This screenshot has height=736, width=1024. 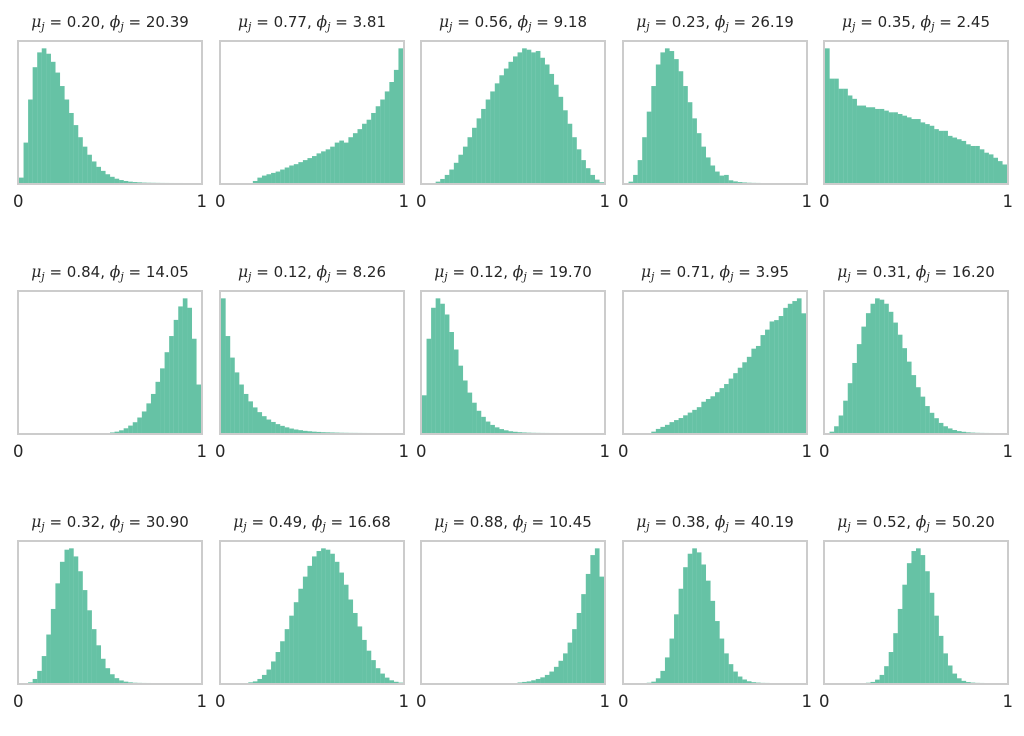 What do you see at coordinates (312, 273) in the screenshot?
I see `panel-title: μj = 0.12, ϕj = 8.26` at bounding box center [312, 273].